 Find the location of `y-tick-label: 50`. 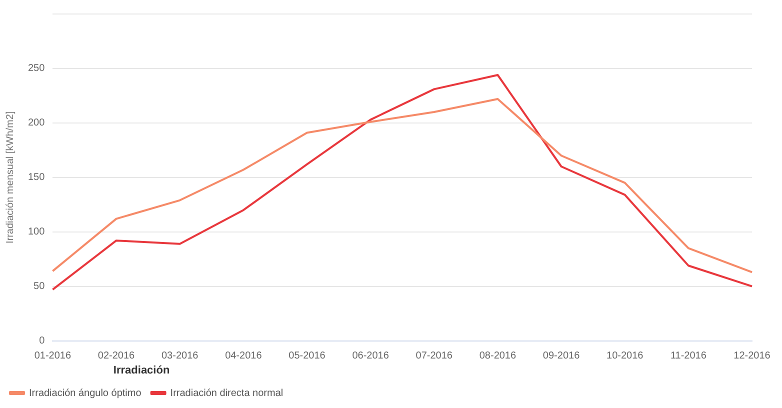

y-tick-label: 50 is located at coordinates (40, 286).